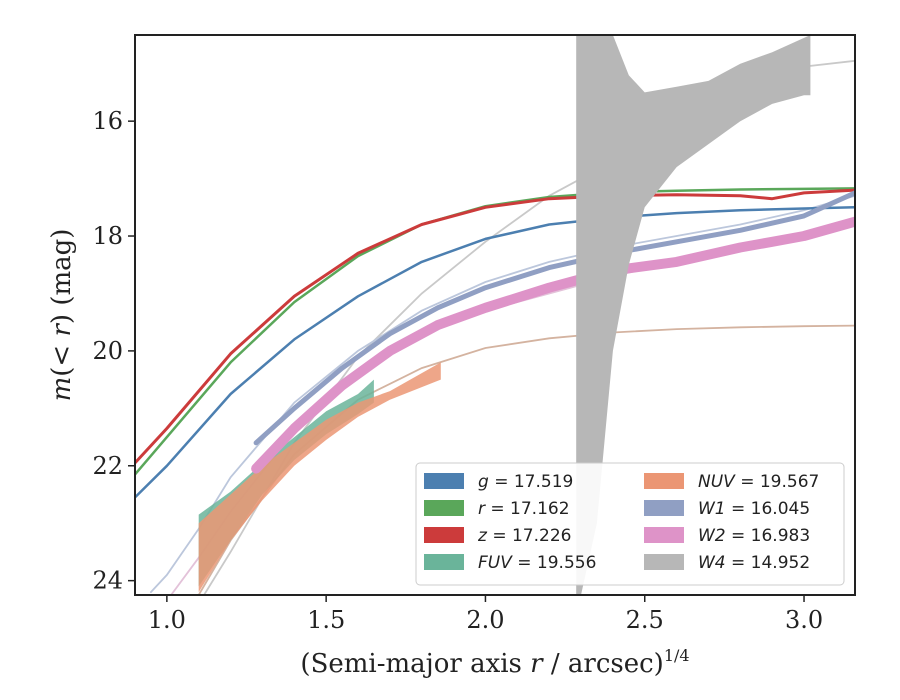 The height and width of the screenshot is (700, 900). I want to click on x-tick-label: 2.5, so click(645, 620).